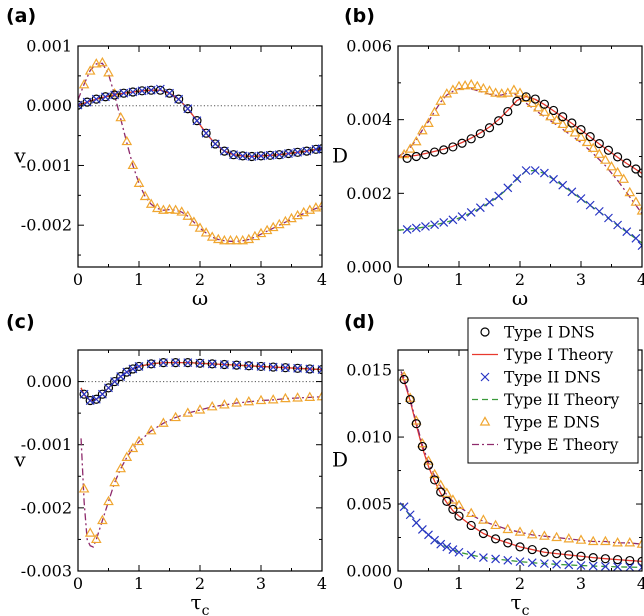 The height and width of the screenshot is (616, 644). Describe the element at coordinates (200, 298) in the screenshot. I see `x-axis-label: ω` at that location.